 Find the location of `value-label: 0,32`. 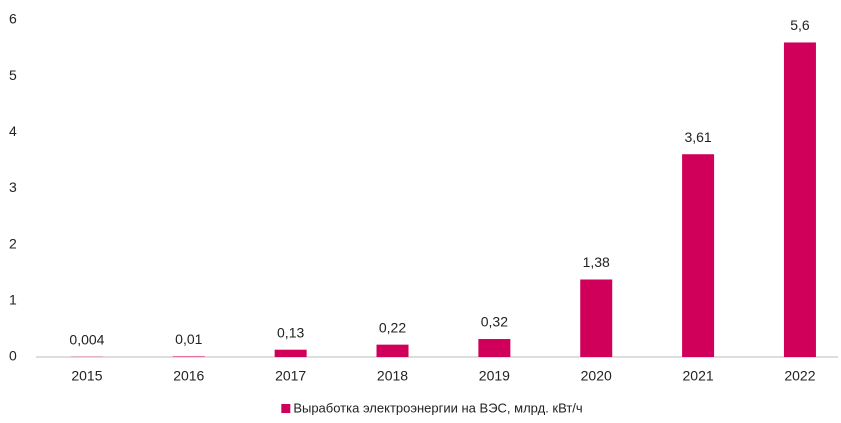

value-label: 0,32 is located at coordinates (494, 322).